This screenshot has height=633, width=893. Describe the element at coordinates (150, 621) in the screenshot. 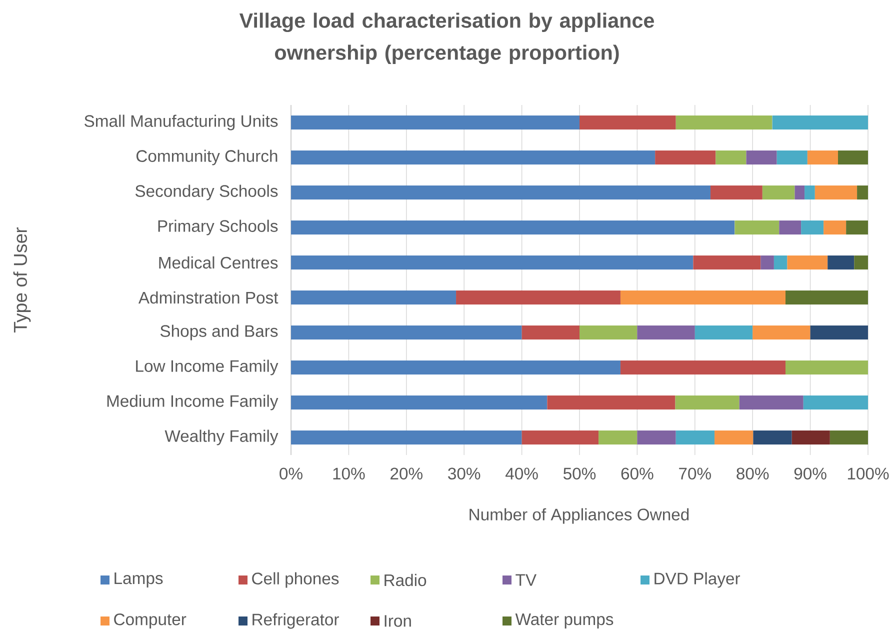

I see `legend-label: Computer` at that location.